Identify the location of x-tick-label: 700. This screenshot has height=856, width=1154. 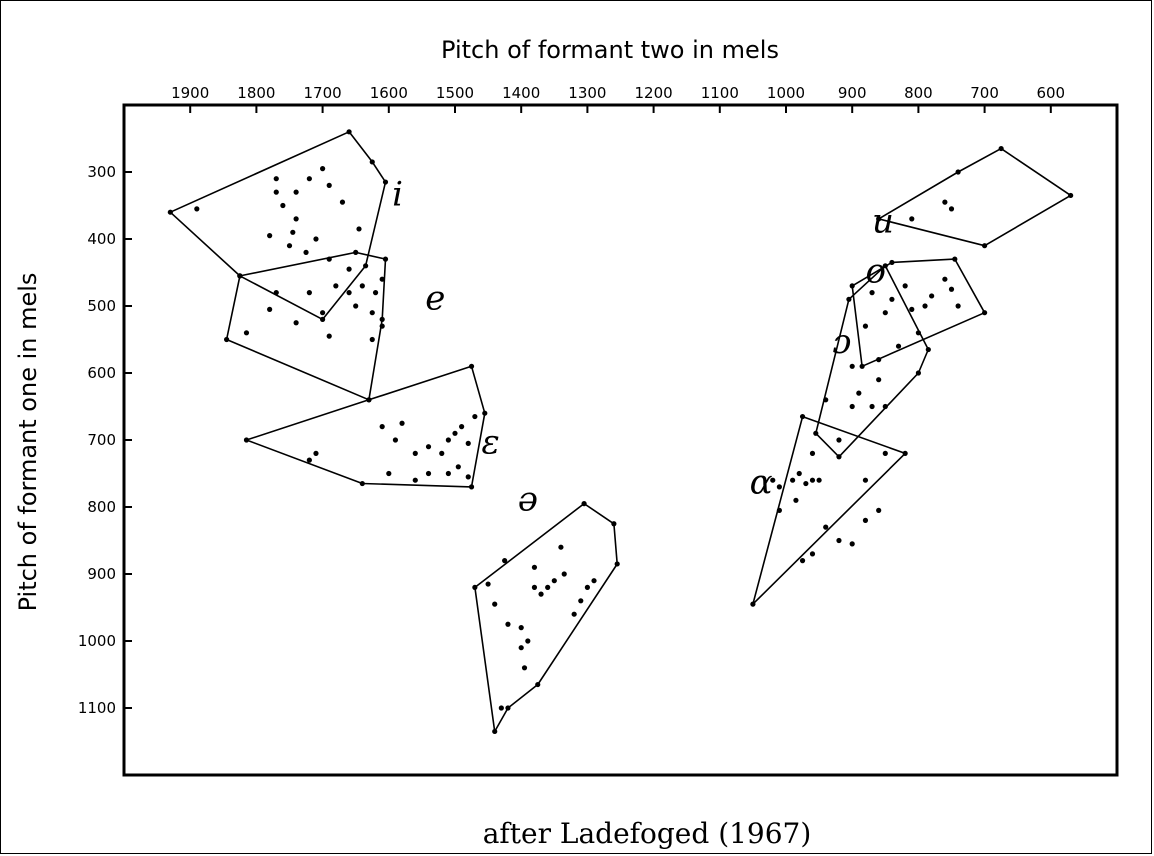
(984, 93).